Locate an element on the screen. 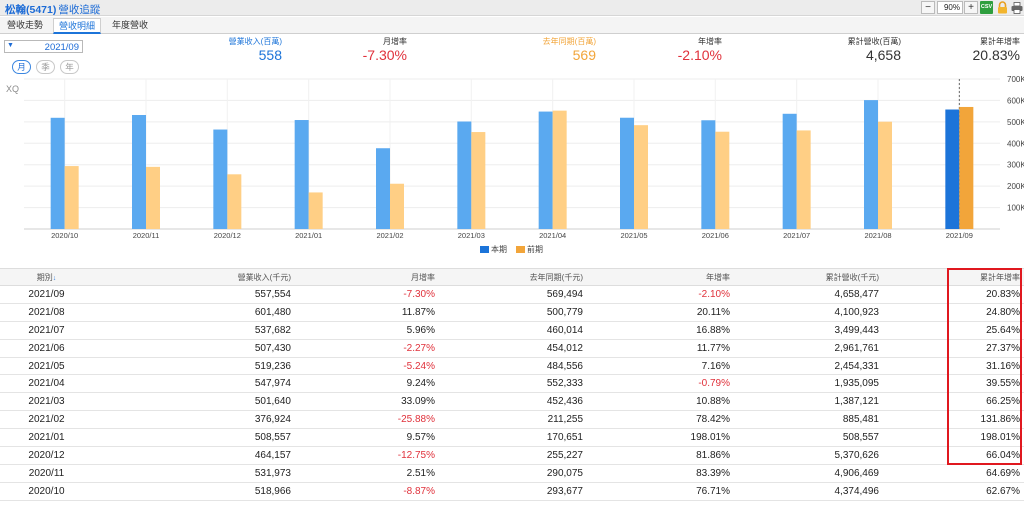 The image size is (1024, 522). column-header-revenue: 營業收入(千元) is located at coordinates (194, 277).